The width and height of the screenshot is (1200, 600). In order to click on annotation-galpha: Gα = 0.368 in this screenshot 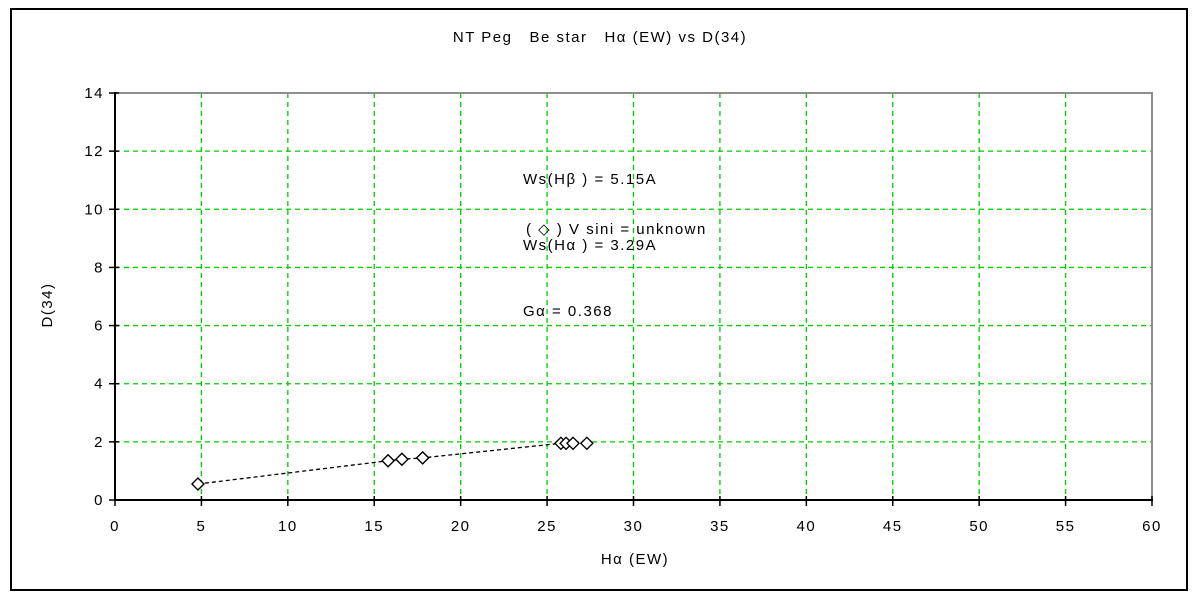, I will do `click(568, 311)`.